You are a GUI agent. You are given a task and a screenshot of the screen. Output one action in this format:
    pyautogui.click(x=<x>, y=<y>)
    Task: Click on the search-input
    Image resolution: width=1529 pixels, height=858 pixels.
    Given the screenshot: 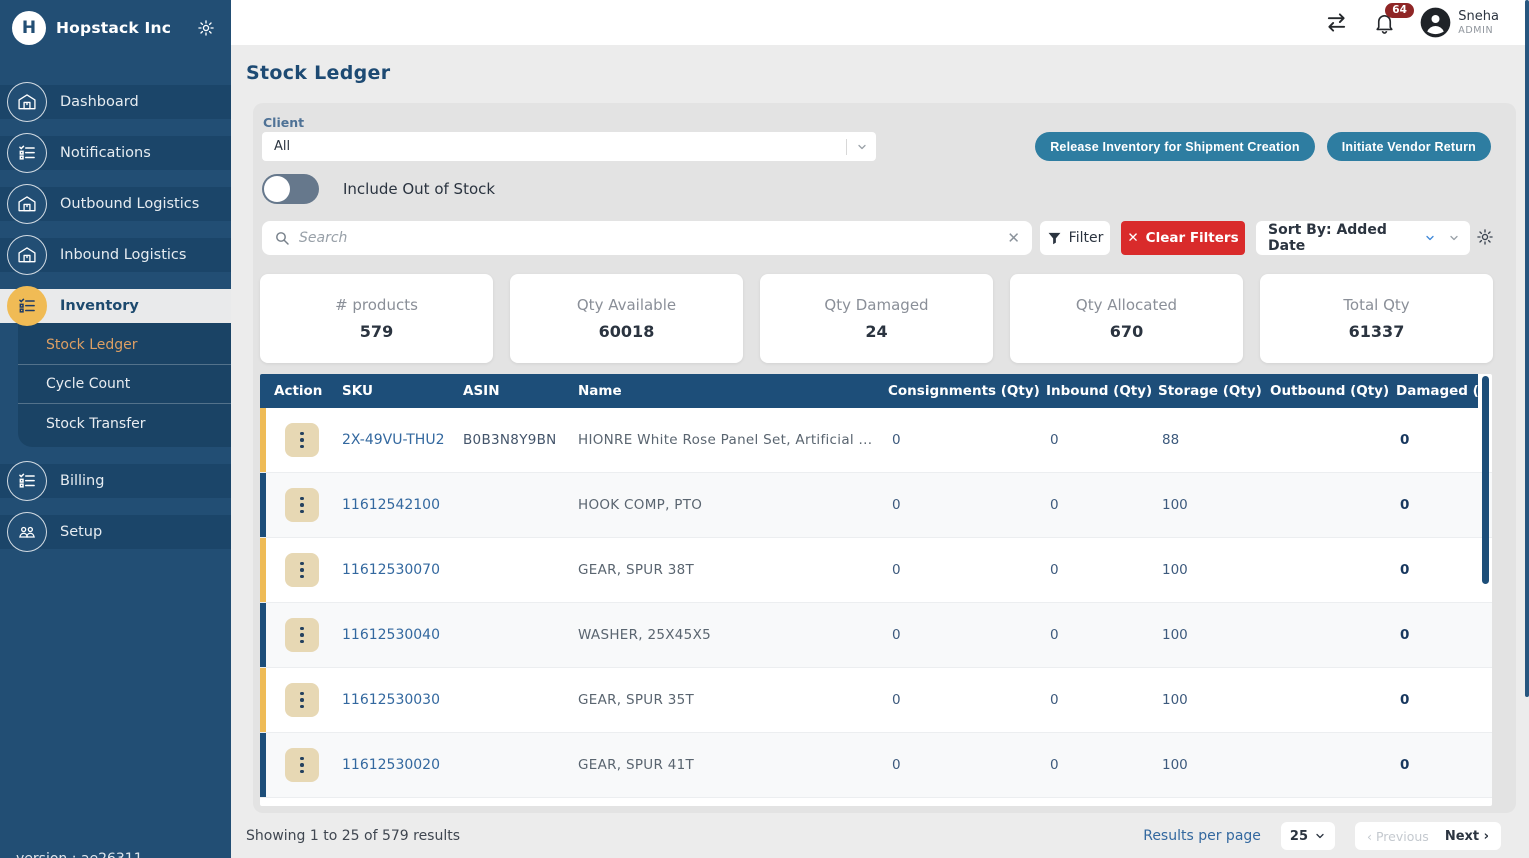 What is the action you would take?
    pyautogui.click(x=649, y=238)
    